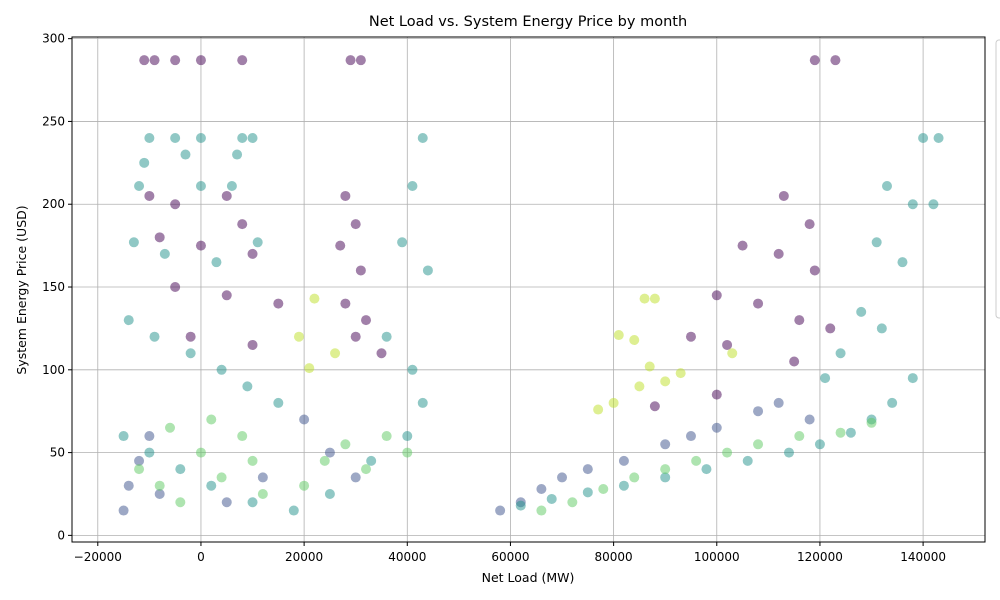  What do you see at coordinates (717, 557) in the screenshot?
I see `x-tick-label: 100000` at bounding box center [717, 557].